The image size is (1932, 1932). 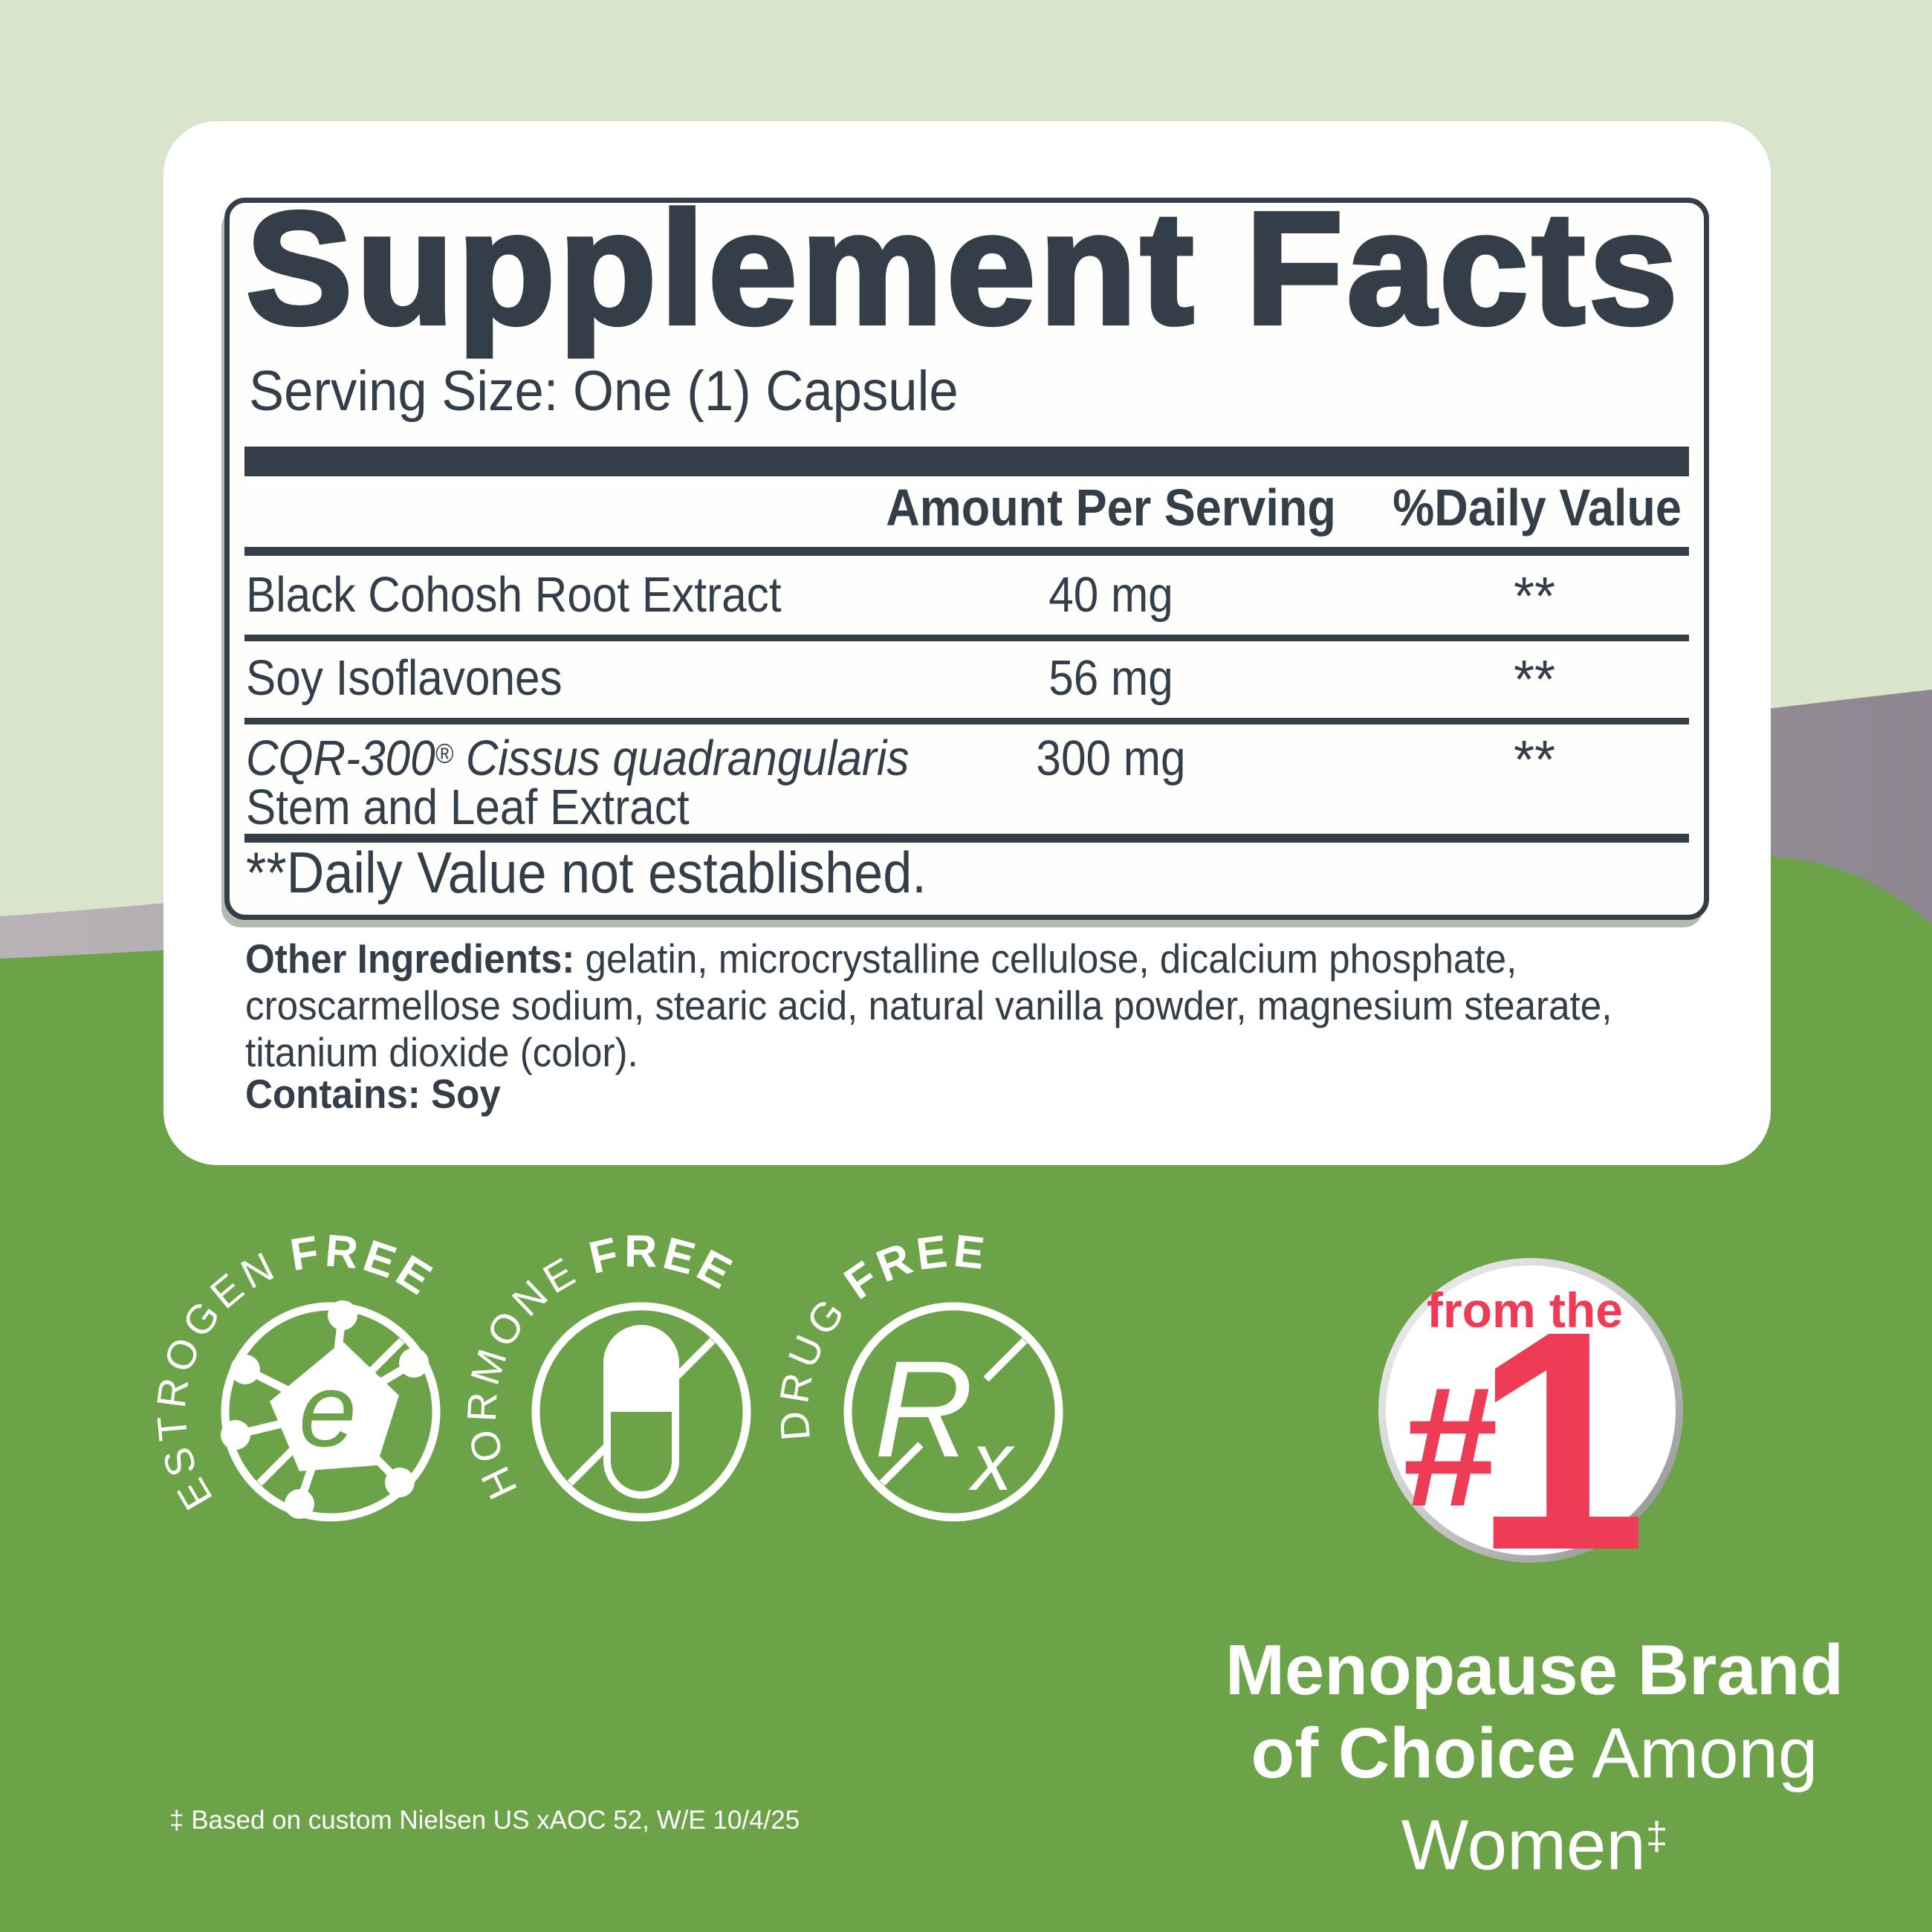 I want to click on ingredient-amount: 300 mg, so click(x=1111, y=758).